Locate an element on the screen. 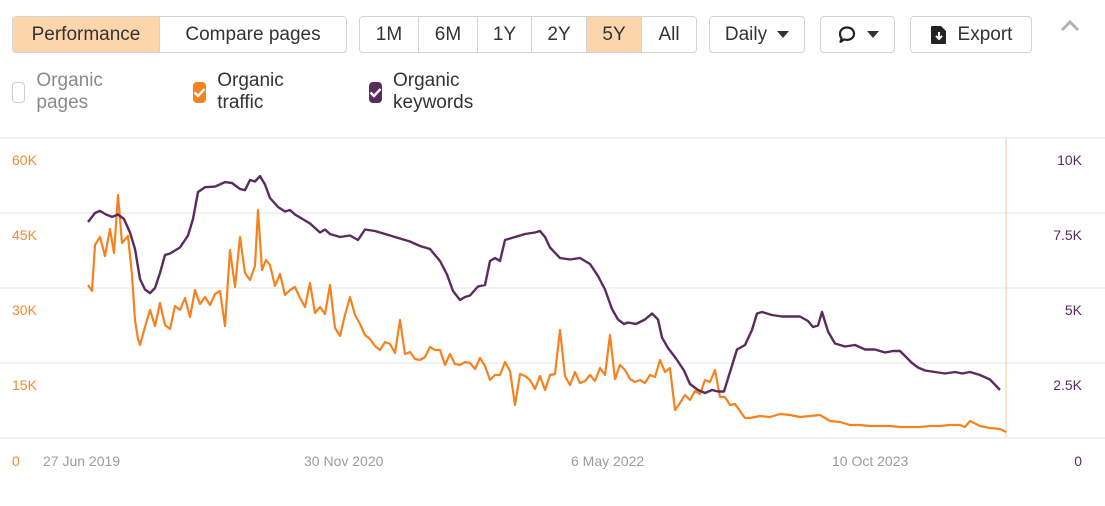 The width and height of the screenshot is (1105, 506). tab-performance: Performance is located at coordinates (86, 34).